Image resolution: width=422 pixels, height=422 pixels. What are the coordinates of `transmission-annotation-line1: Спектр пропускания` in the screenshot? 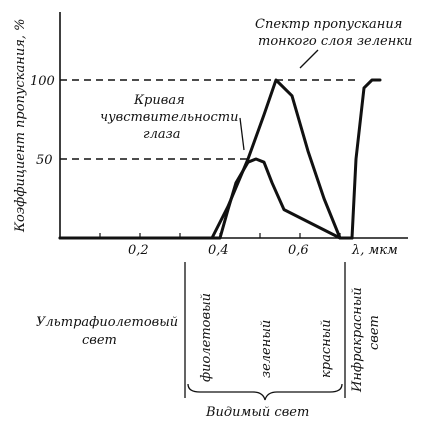 It's located at (328, 24).